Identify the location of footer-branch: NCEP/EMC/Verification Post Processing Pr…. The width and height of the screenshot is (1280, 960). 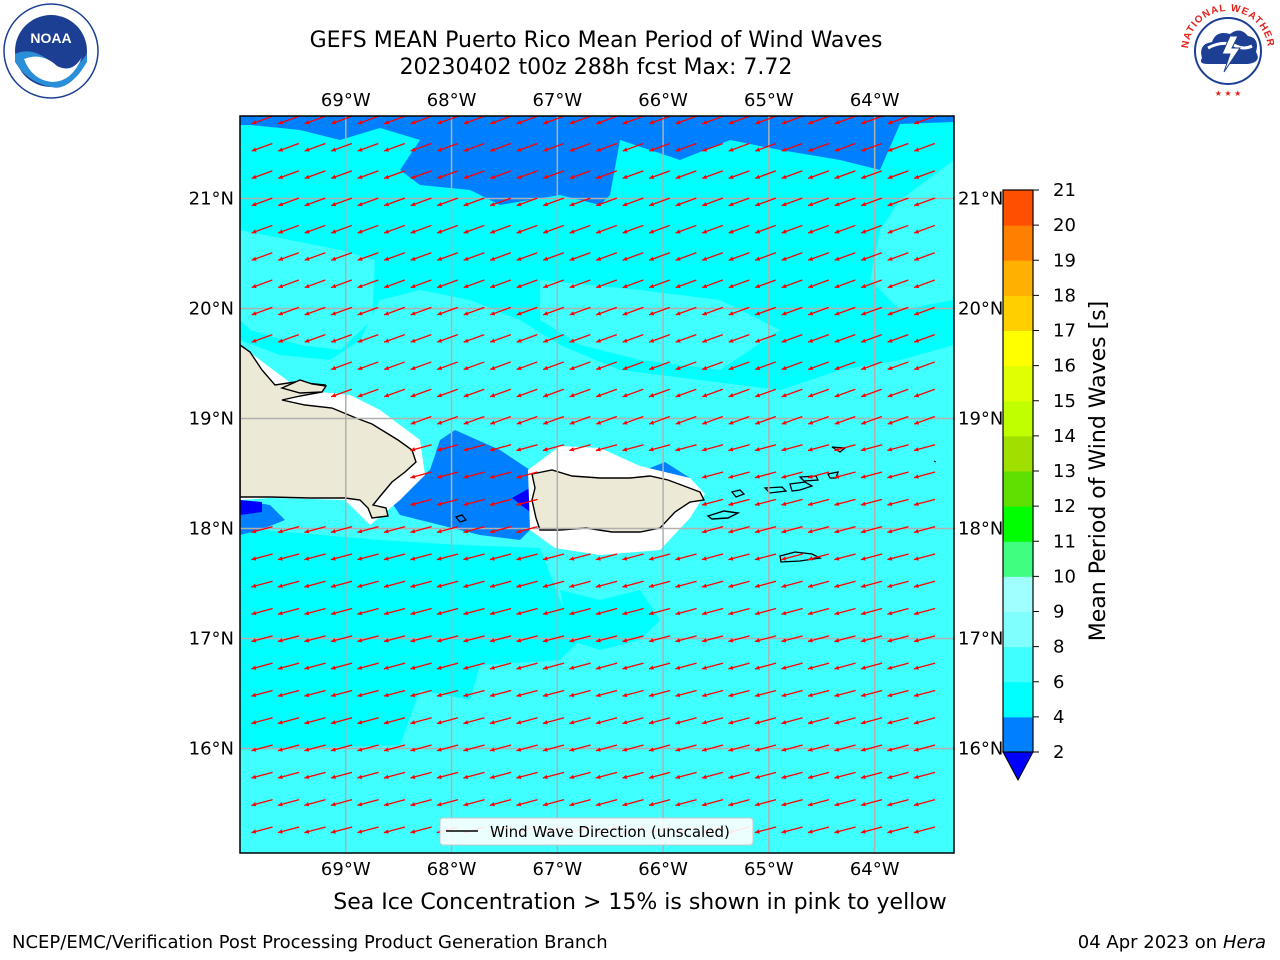
(310, 942).